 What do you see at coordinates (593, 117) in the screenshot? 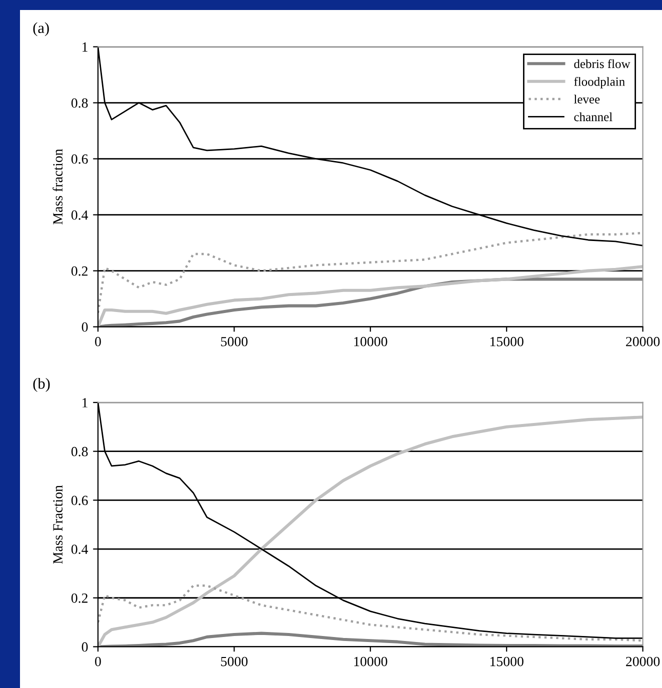
I see `legend-label: channel` at bounding box center [593, 117].